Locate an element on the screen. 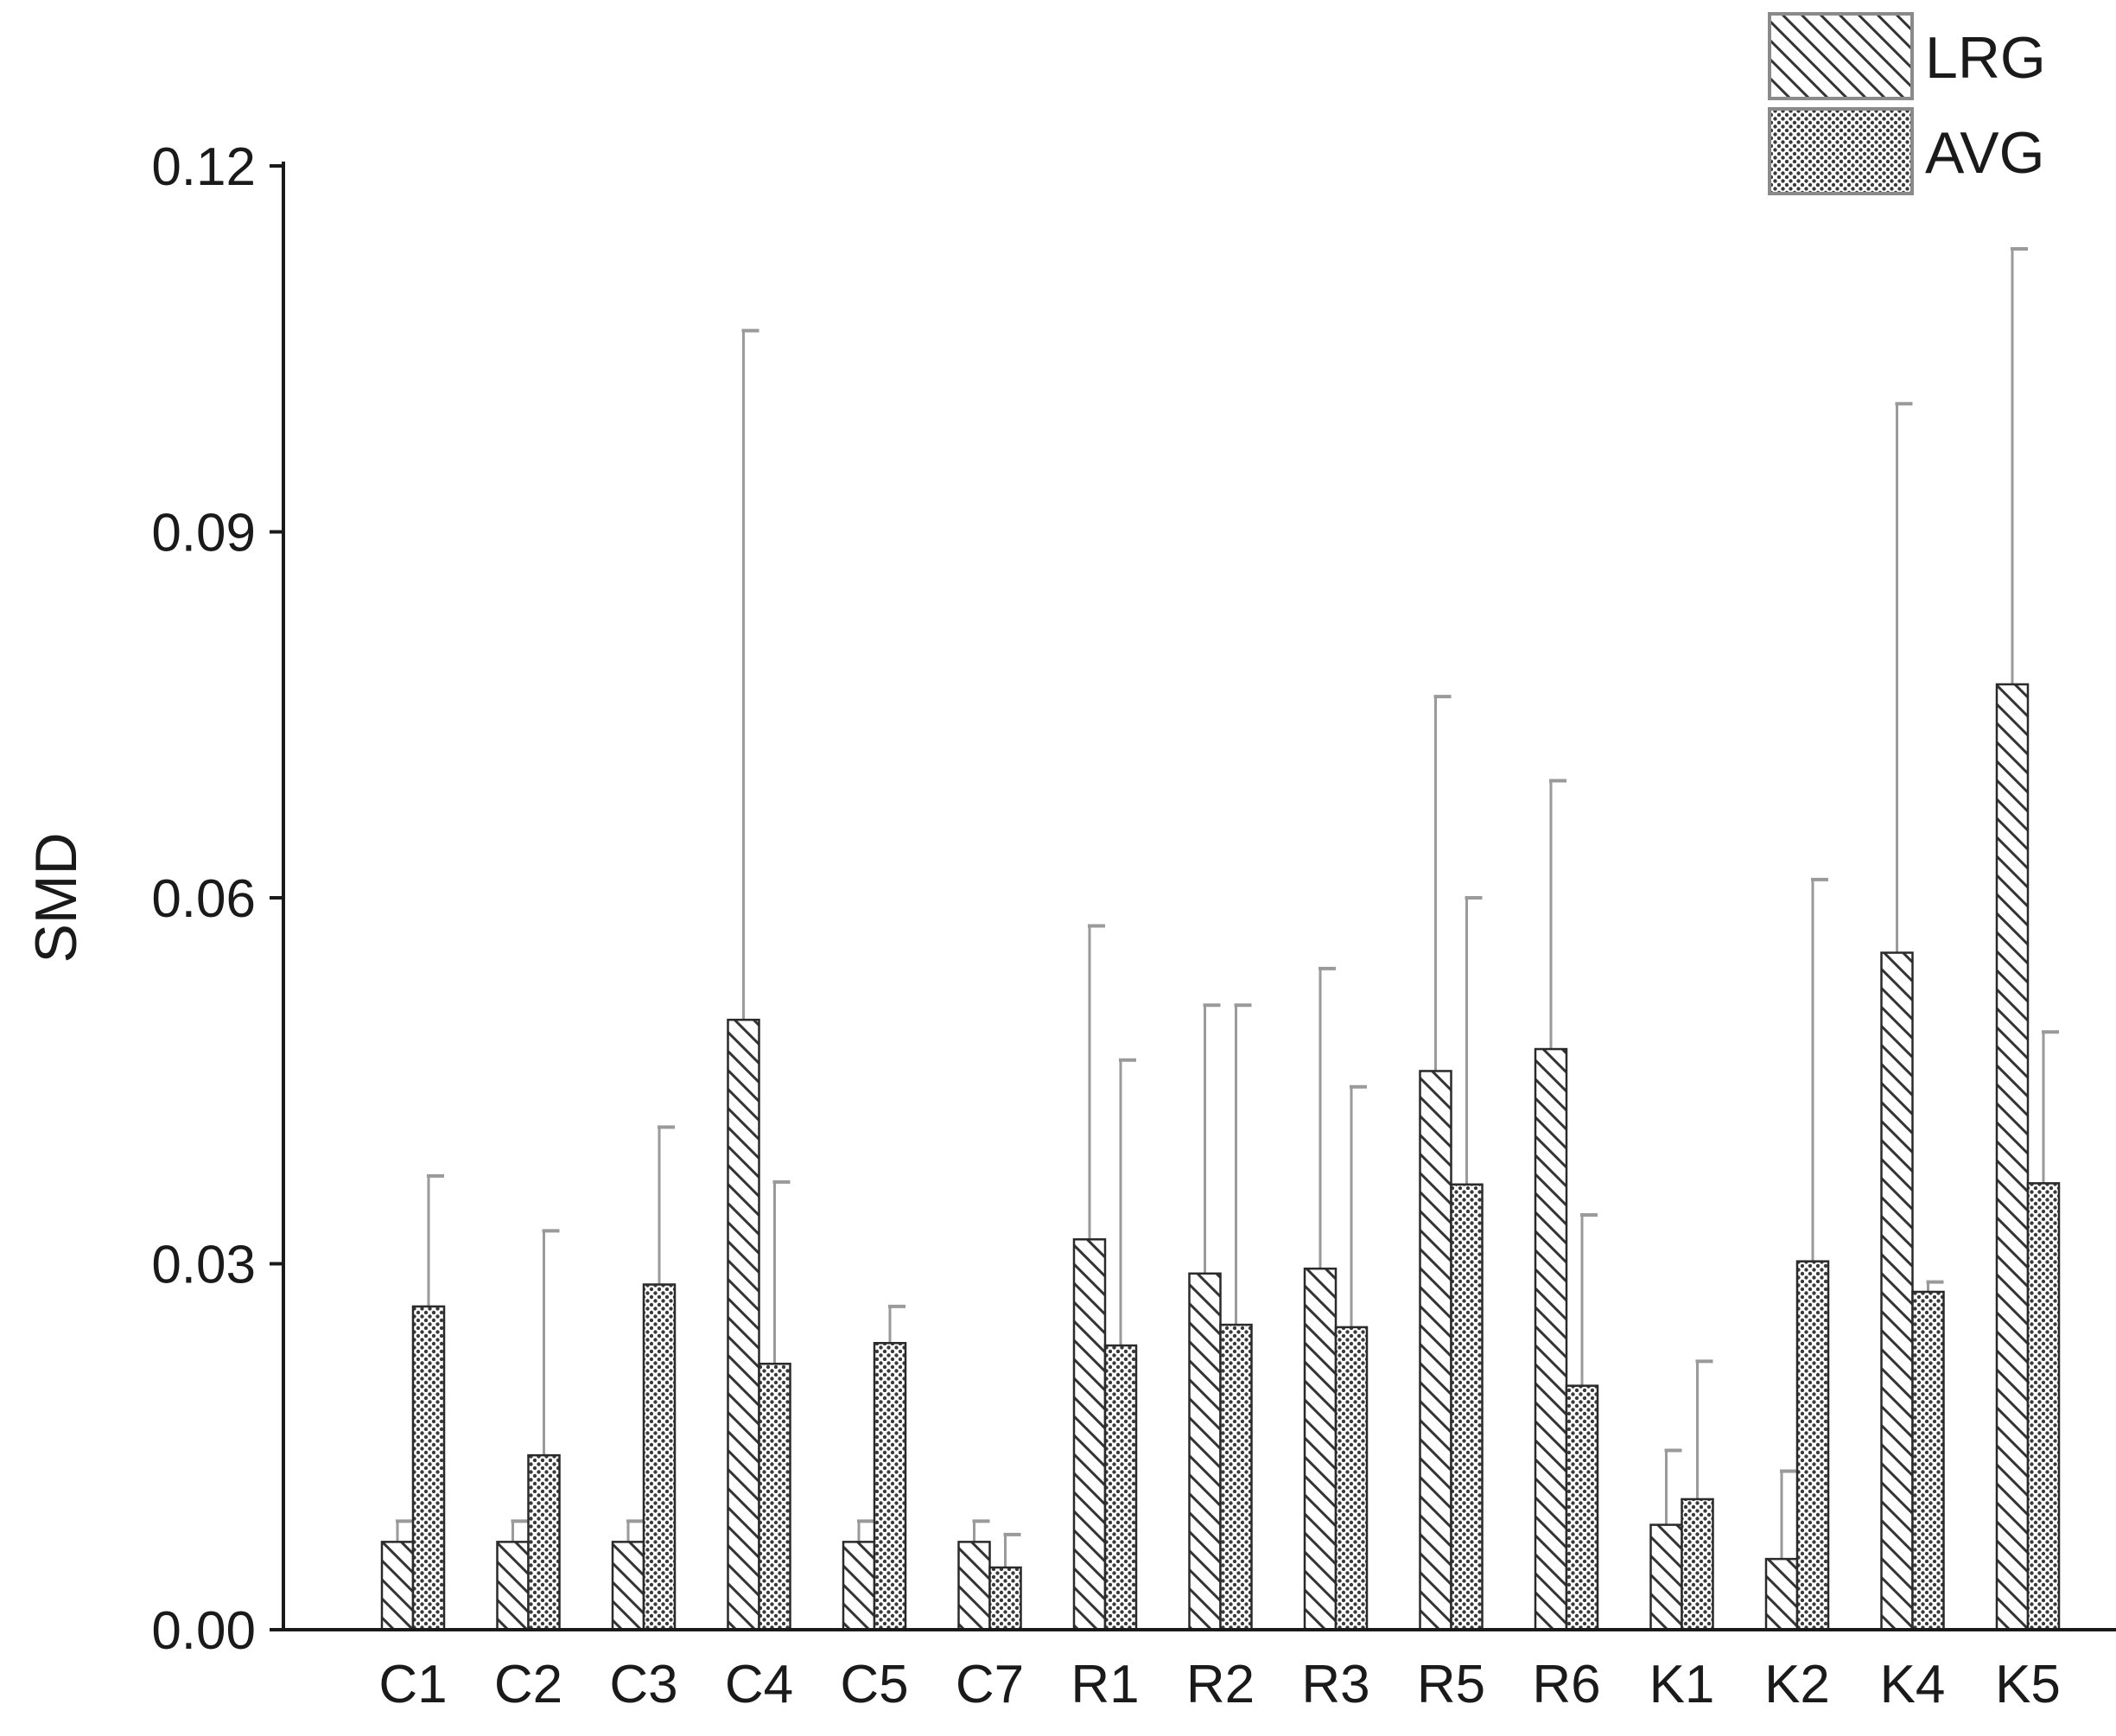 The height and width of the screenshot is (1736, 2116). bar-AVG-R1 is located at coordinates (1120, 1487).